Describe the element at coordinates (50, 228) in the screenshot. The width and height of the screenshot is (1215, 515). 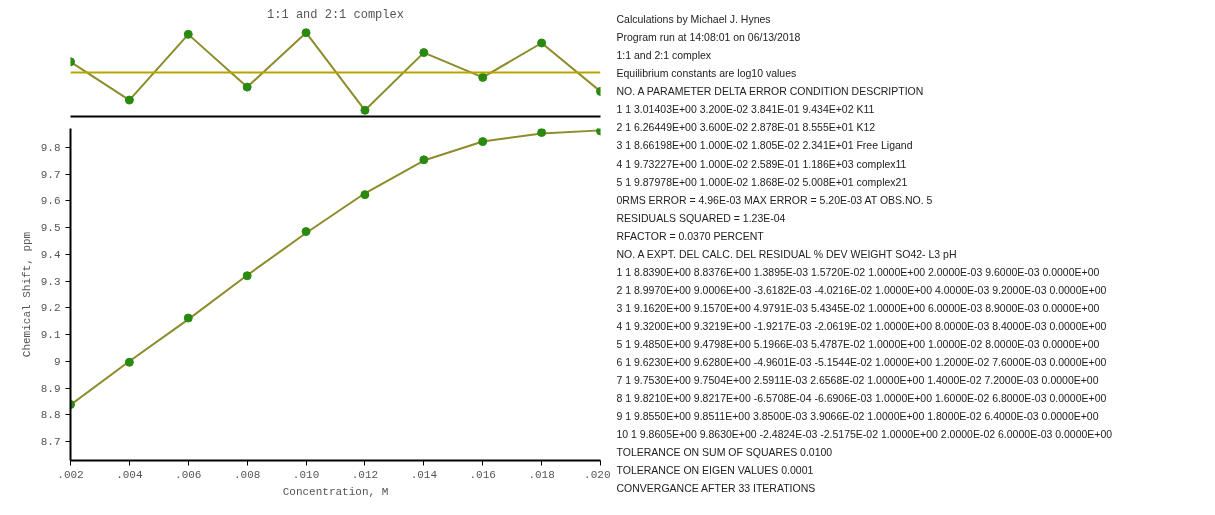
I see `y-tick-label: 9.5` at that location.